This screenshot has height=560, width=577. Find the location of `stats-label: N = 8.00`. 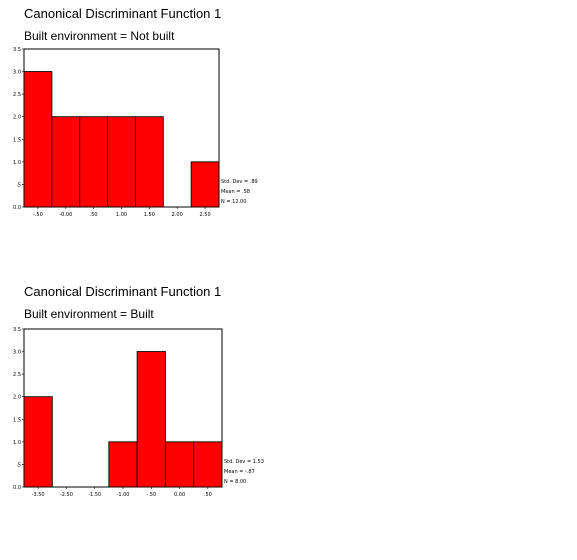

stats-label: N = 8.00 is located at coordinates (235, 482).